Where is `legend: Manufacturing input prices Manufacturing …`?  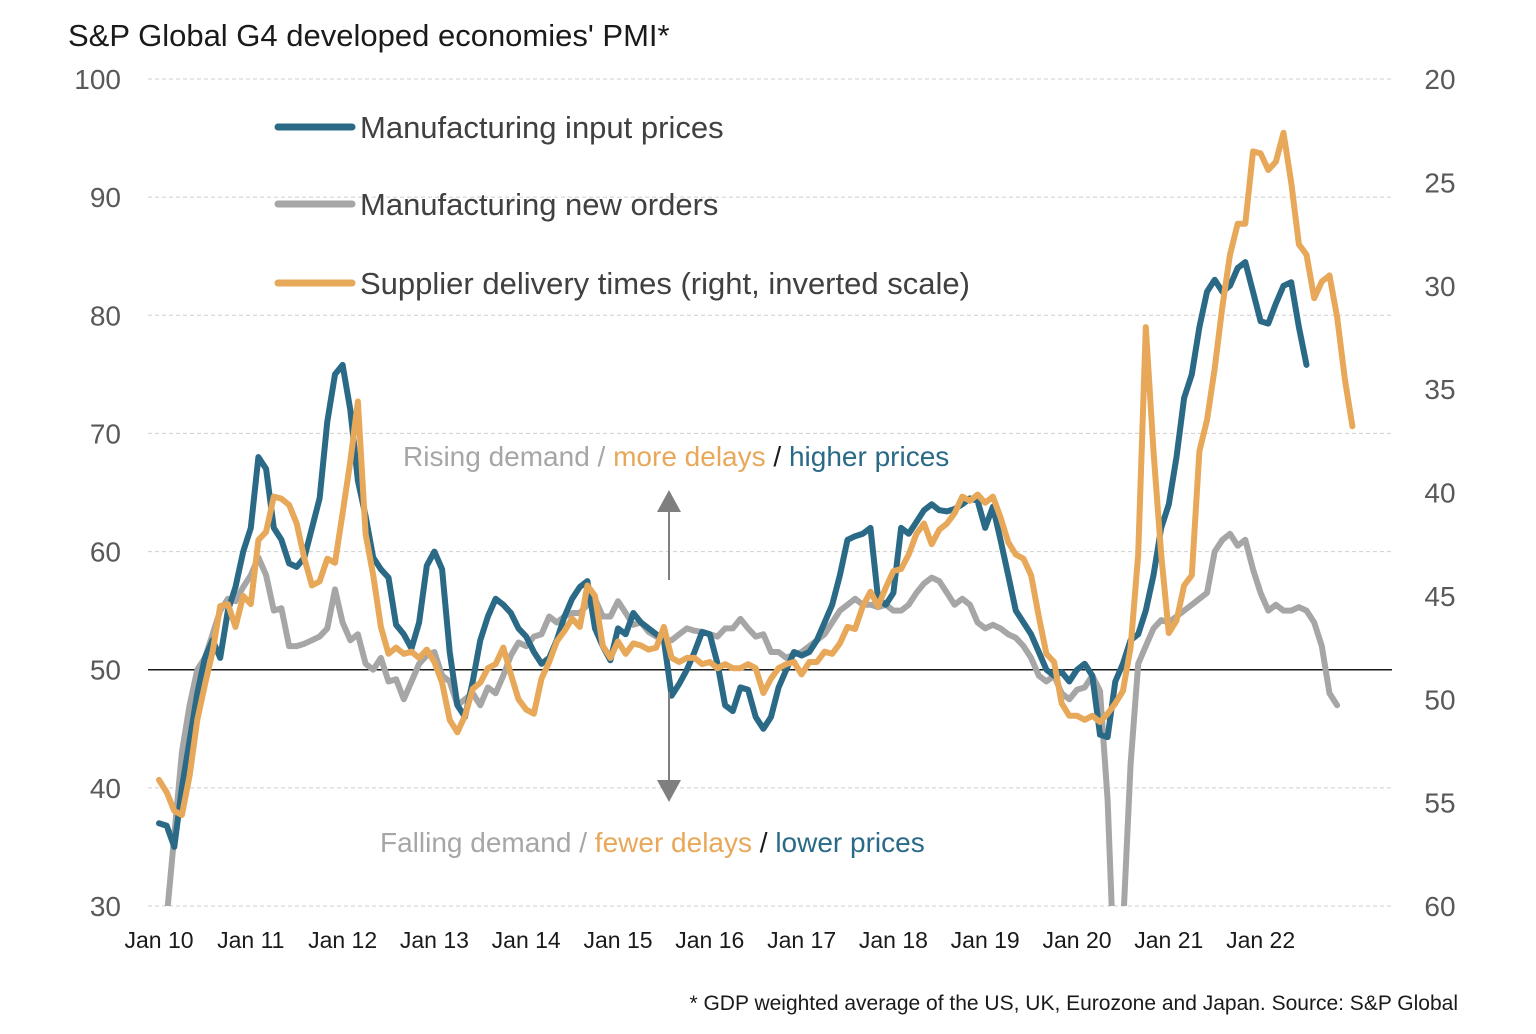
legend: Manufacturing input prices Manufacturing … is located at coordinates (622, 205).